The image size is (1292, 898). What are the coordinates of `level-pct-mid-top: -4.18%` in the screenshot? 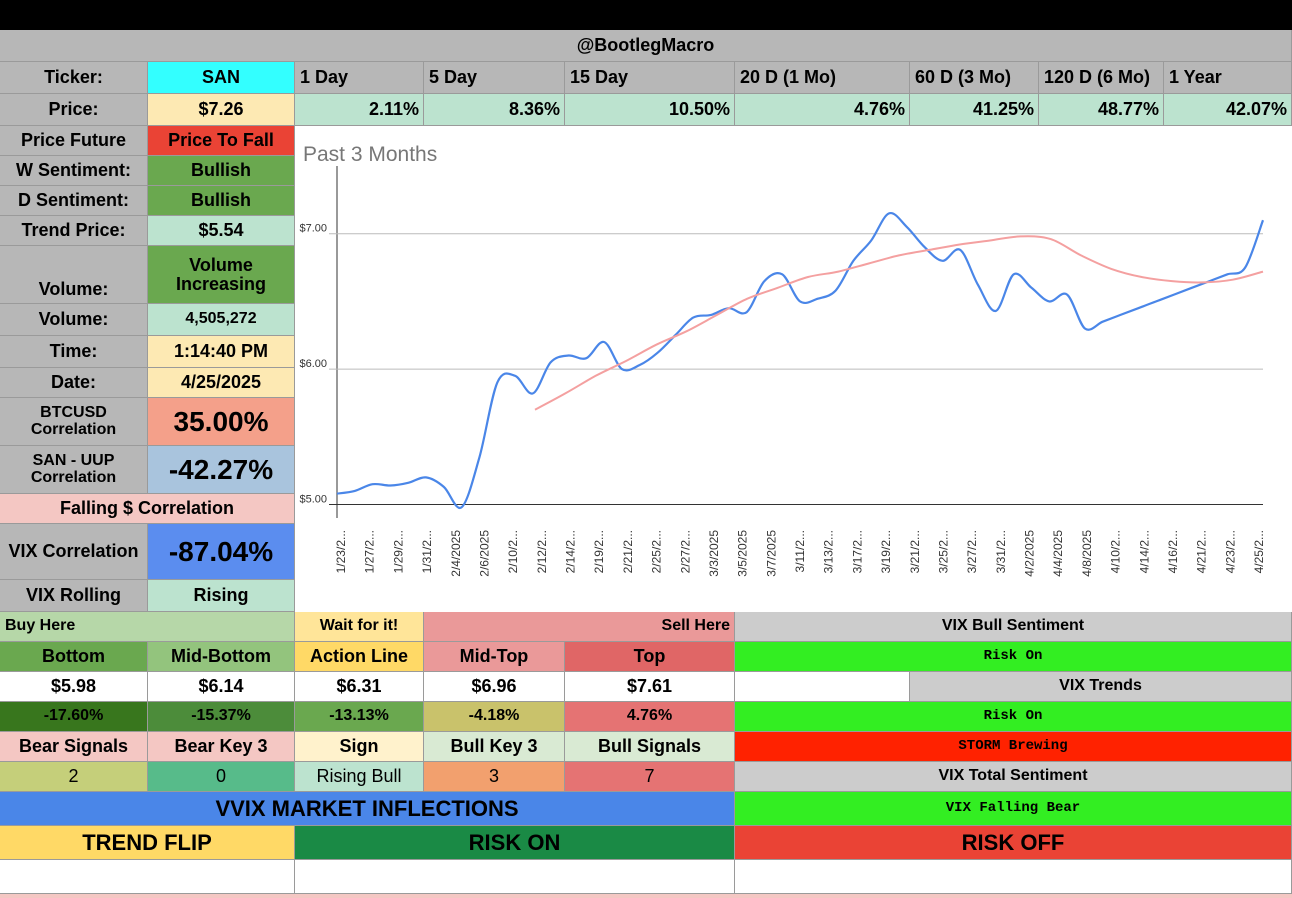 It's located at (494, 717).